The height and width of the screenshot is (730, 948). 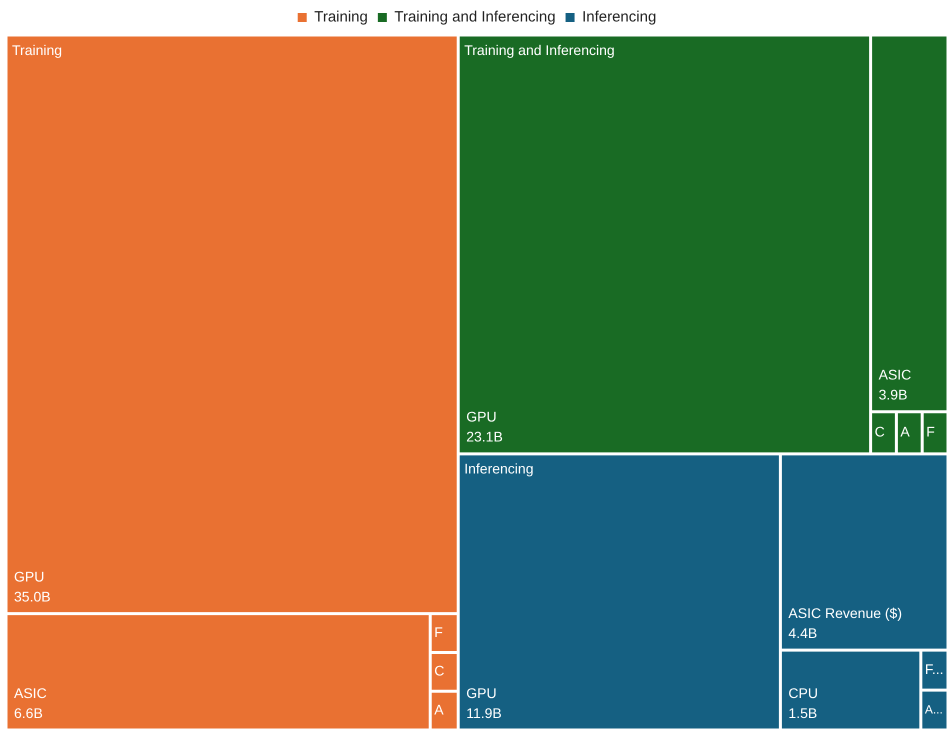 What do you see at coordinates (845, 612) in the screenshot?
I see `category-label: ASIC Revenue ($)` at bounding box center [845, 612].